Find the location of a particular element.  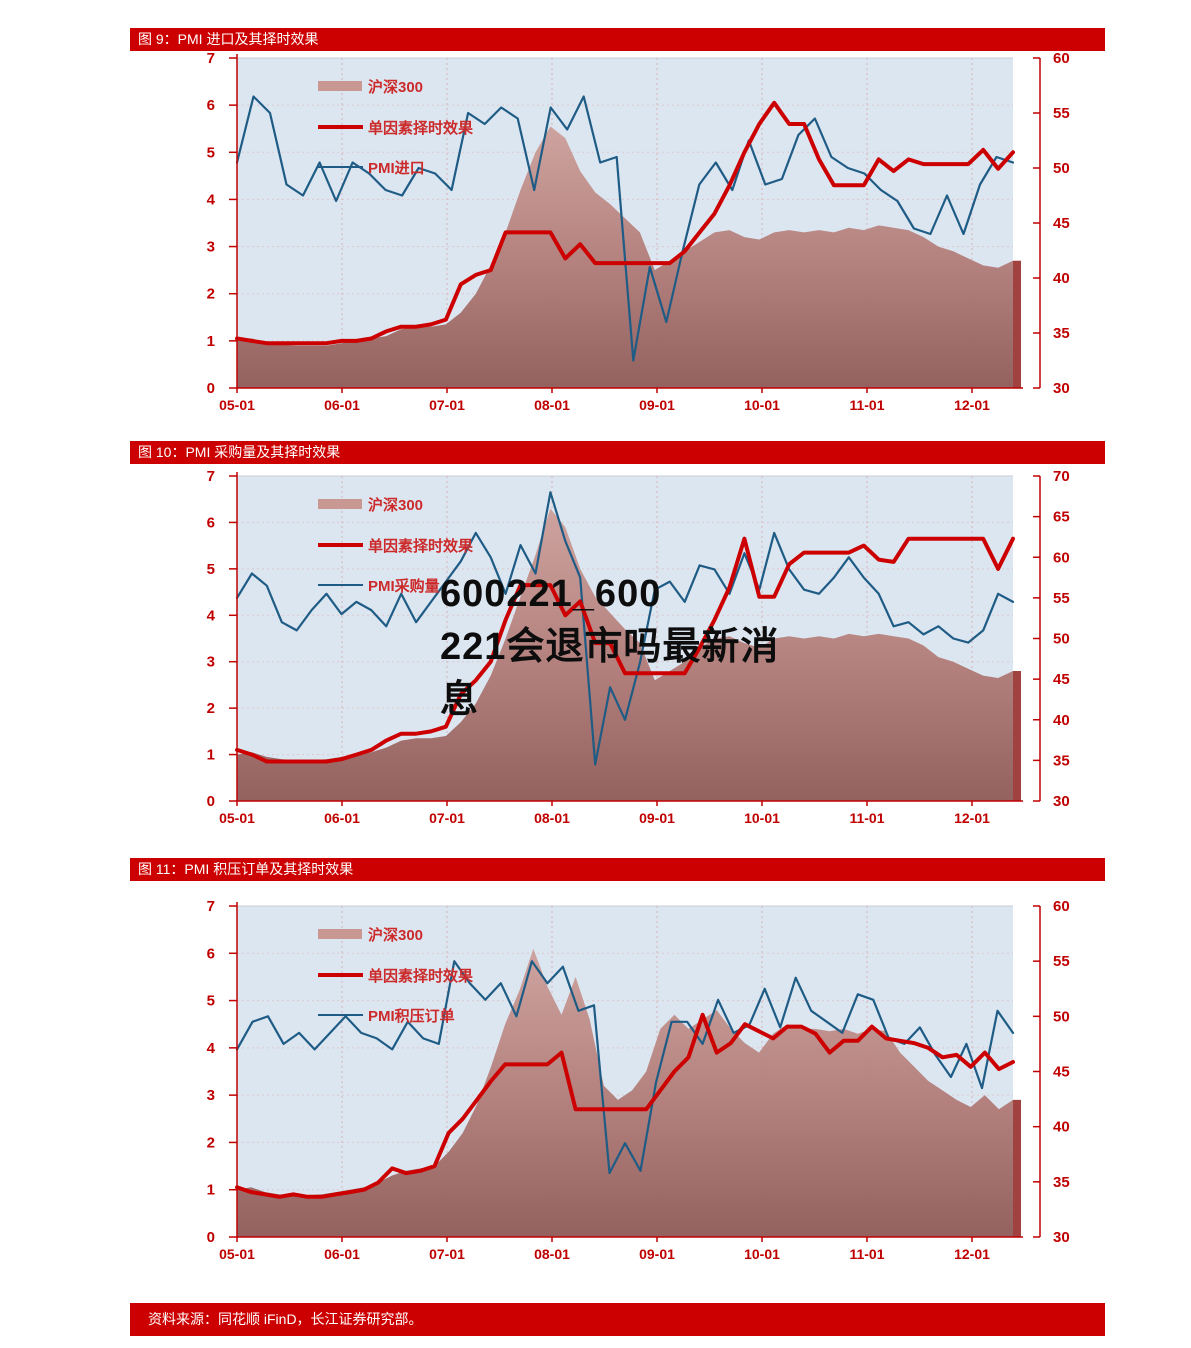

right-axis-tick-label: 50 is located at coordinates (1061, 639).